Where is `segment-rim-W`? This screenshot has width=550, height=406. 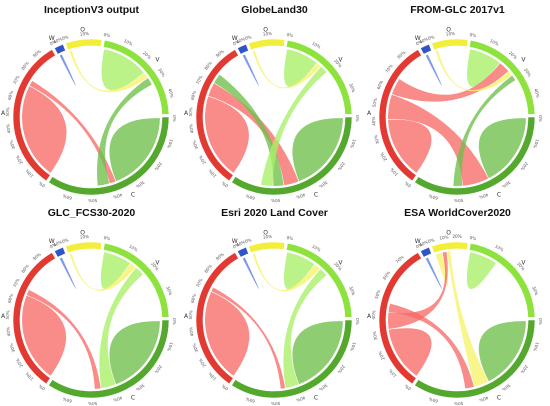 segment-rim-W is located at coordinates (428, 256).